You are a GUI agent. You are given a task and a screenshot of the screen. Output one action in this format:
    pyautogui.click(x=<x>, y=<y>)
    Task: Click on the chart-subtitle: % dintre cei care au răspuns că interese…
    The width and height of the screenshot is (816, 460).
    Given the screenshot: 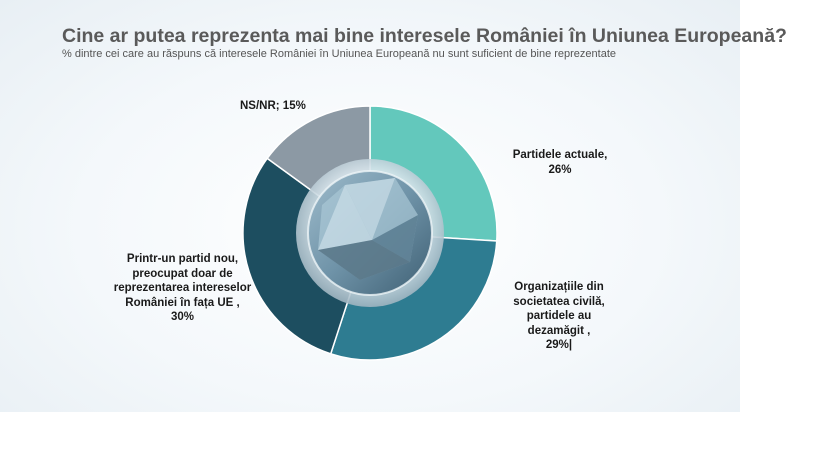 What is the action you would take?
    pyautogui.click(x=339, y=54)
    